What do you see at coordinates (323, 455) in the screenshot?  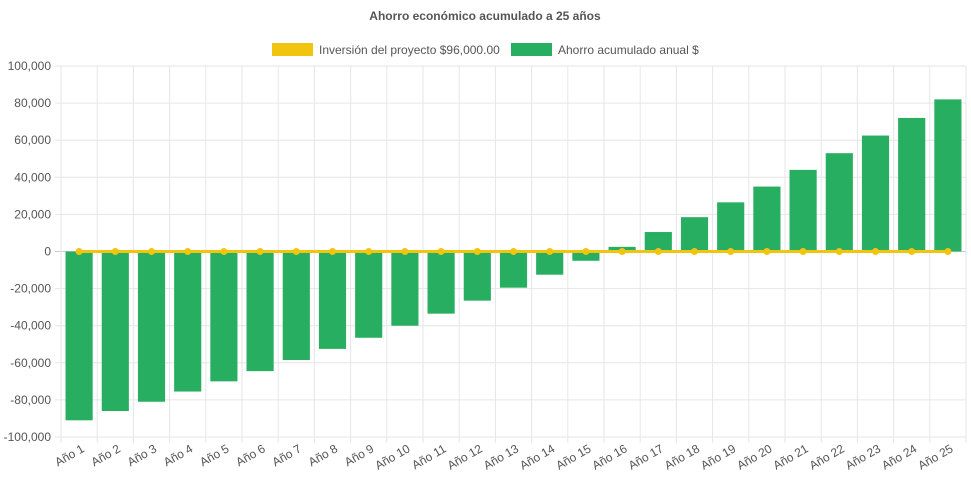 I see `x-tick-label: Año 8` at bounding box center [323, 455].